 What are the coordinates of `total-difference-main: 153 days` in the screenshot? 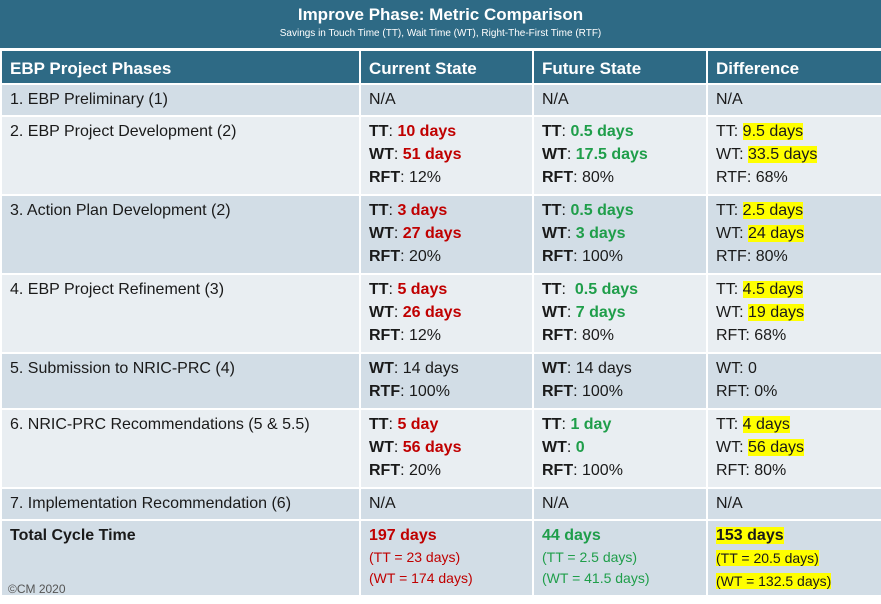 It's located at (750, 535).